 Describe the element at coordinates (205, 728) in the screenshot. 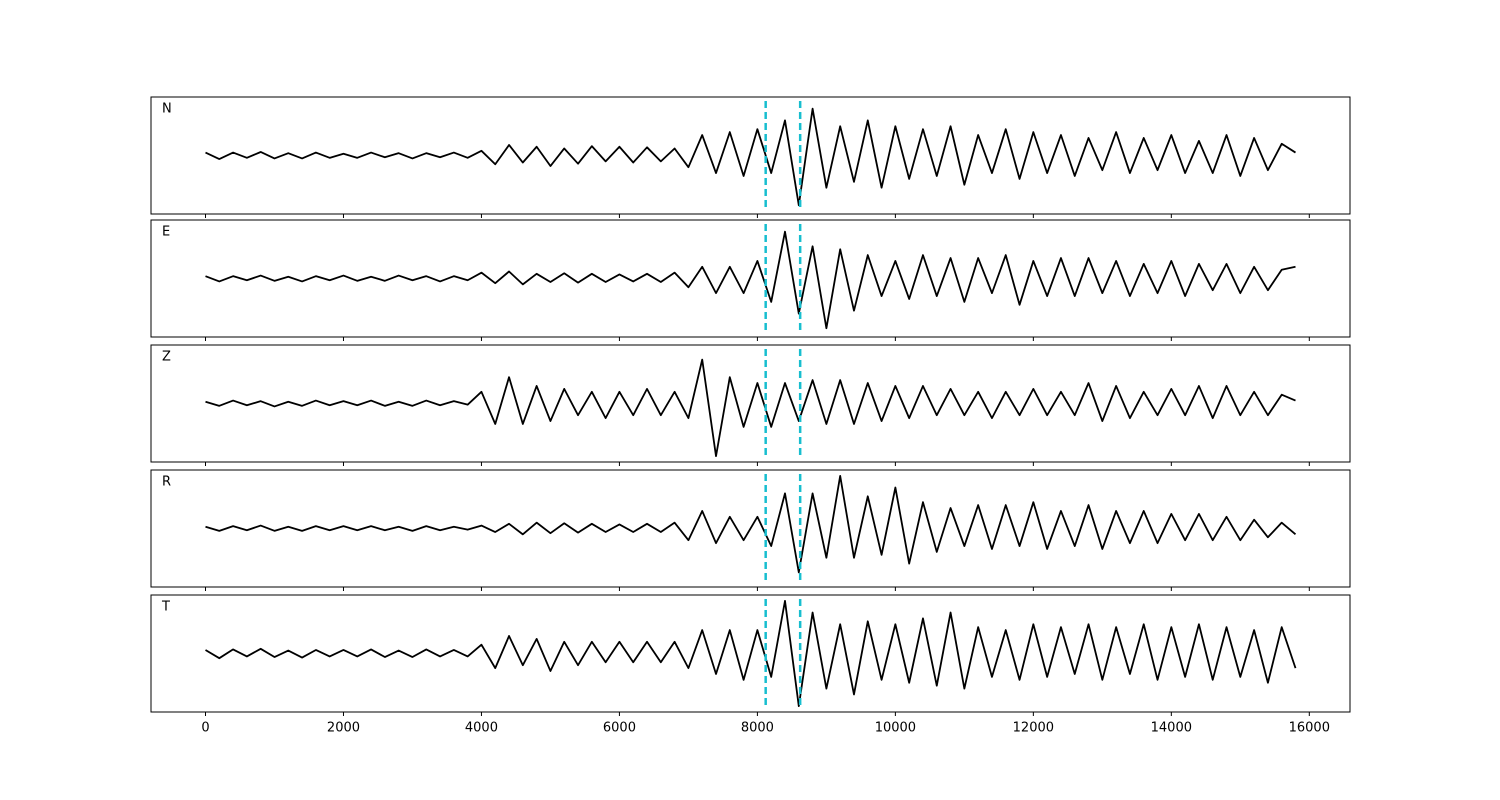

I see `x-tick-label: 0` at that location.